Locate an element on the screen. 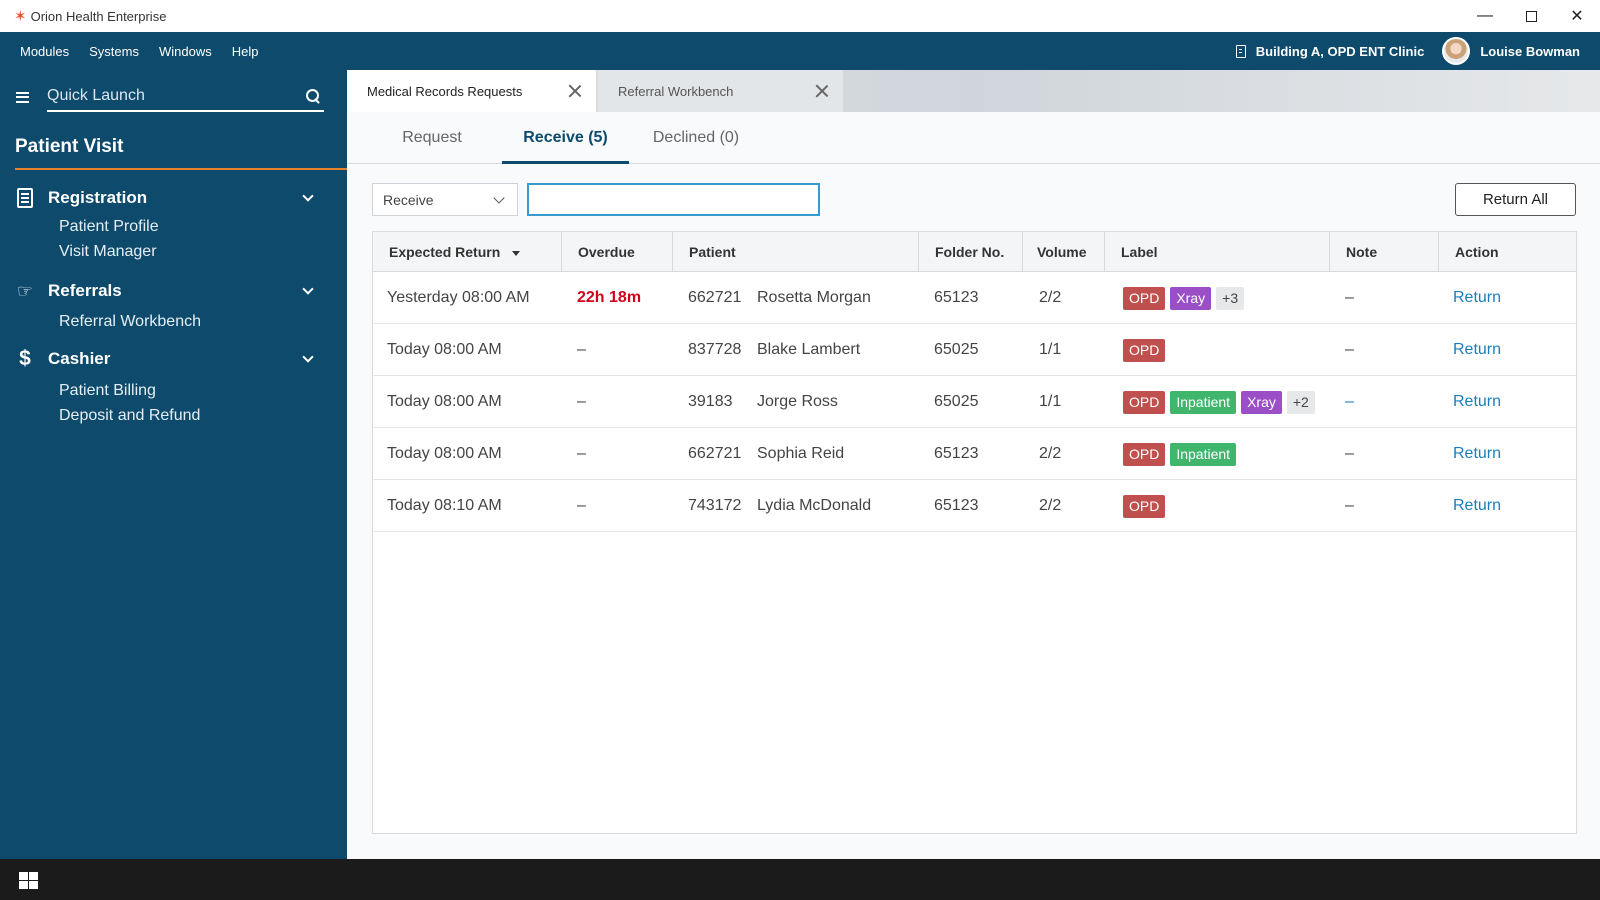 The width and height of the screenshot is (1600, 900). sidebar-item-deposit-and-refund: Deposit and Refund is located at coordinates (130, 415).